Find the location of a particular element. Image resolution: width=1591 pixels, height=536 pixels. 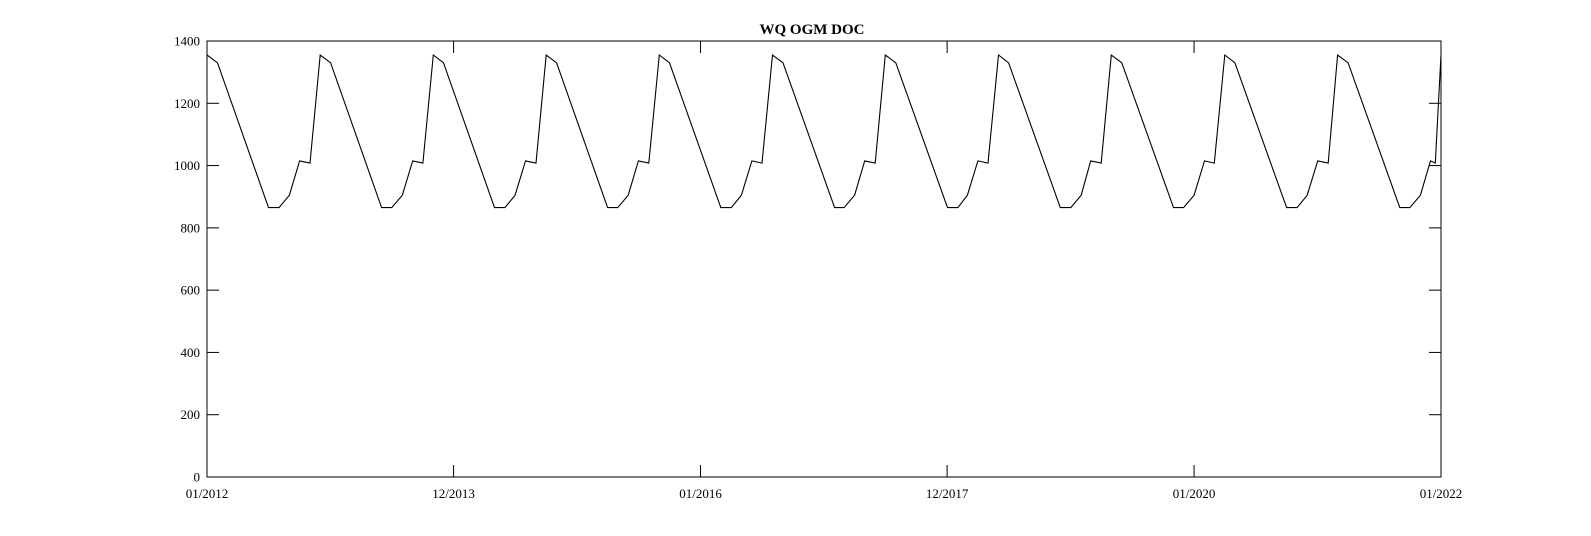

chart-title: WQ OGM DOC is located at coordinates (812, 30).